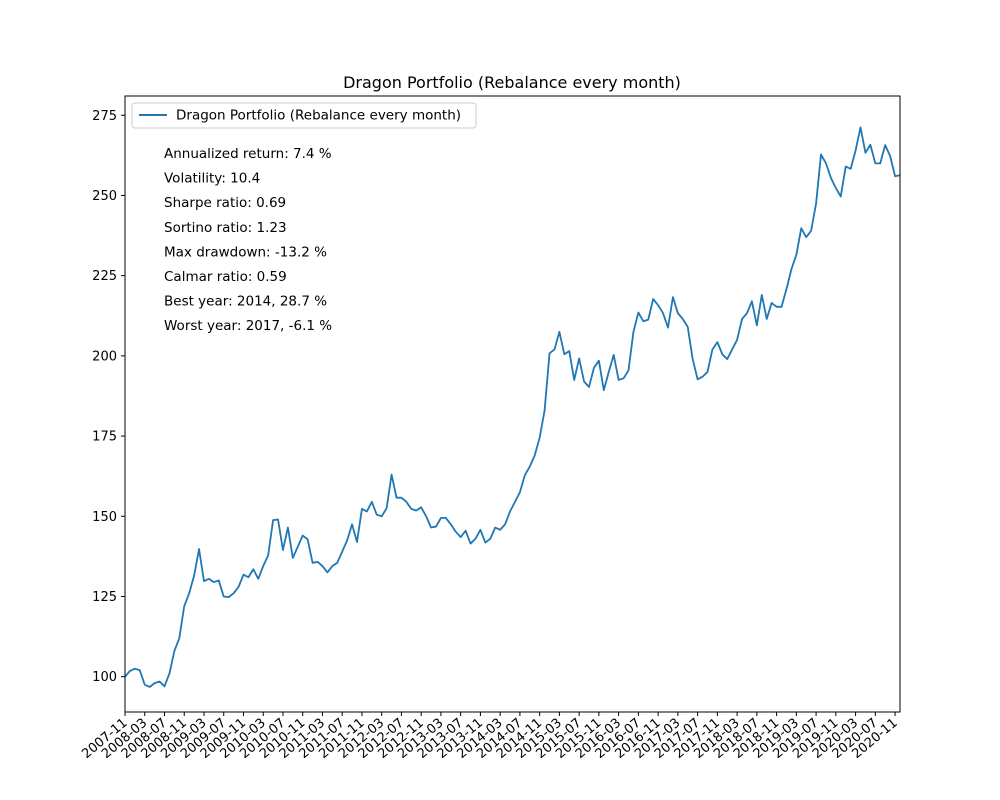  Describe the element at coordinates (245, 302) in the screenshot. I see `stat-line-6: Best year: 2014, 28.7 %` at that location.